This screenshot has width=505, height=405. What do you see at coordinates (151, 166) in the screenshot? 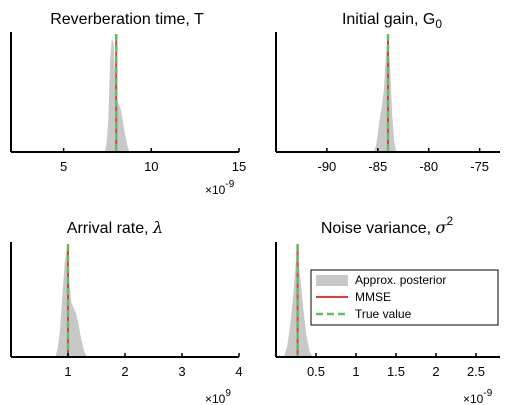
I see `x-tick-label: 10` at bounding box center [151, 166].